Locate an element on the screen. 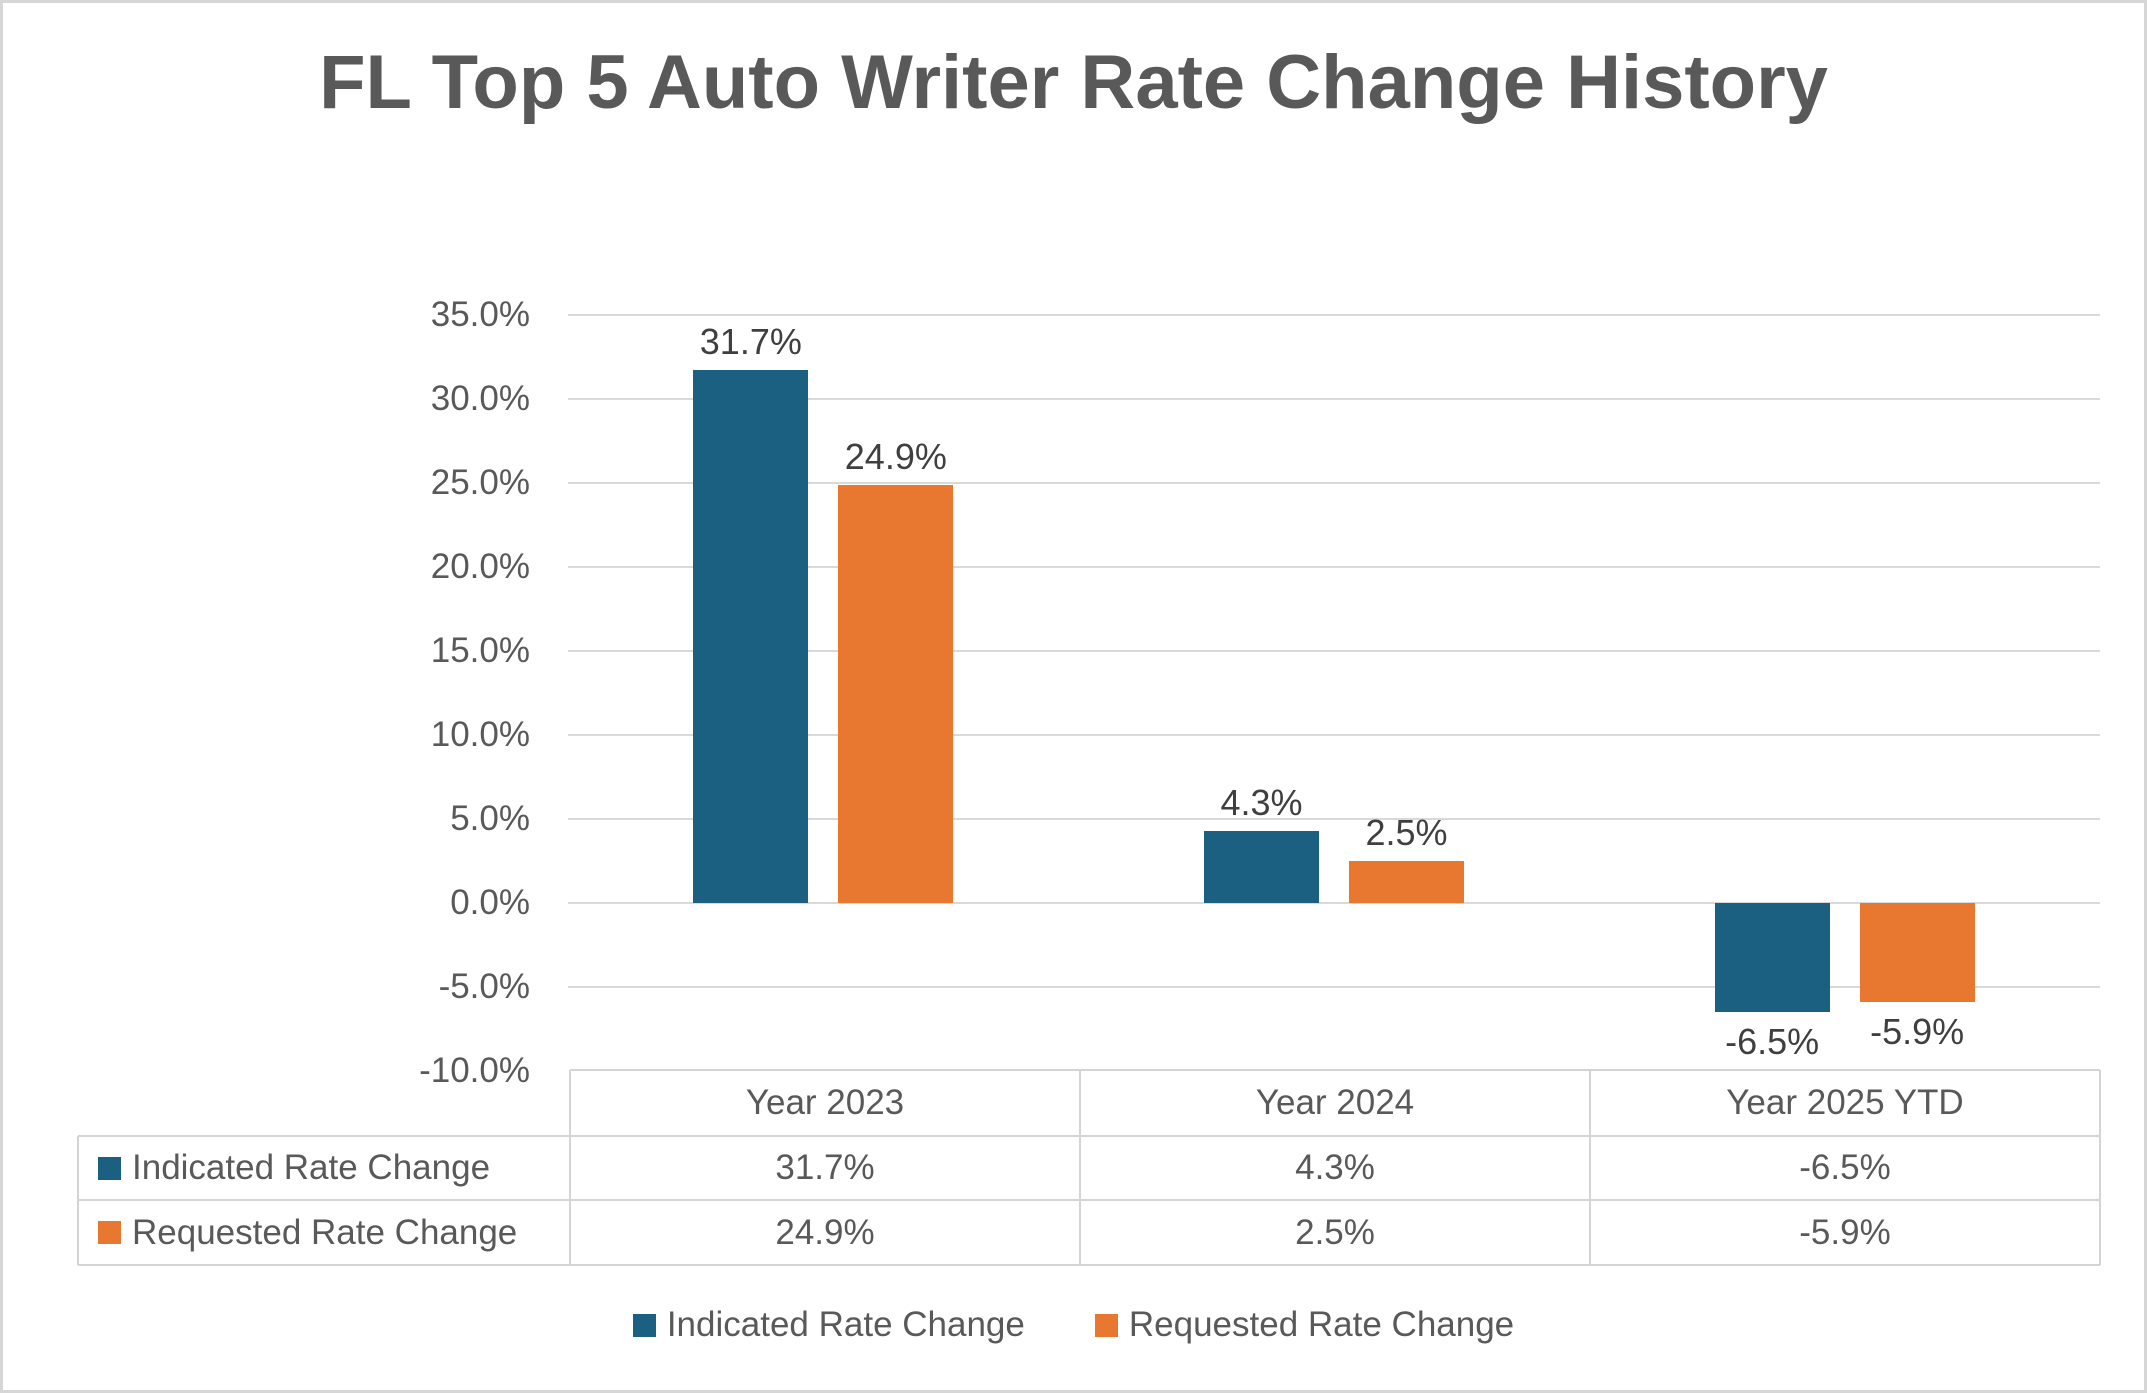  legend-label: Requested Rate Change is located at coordinates (1321, 1324).